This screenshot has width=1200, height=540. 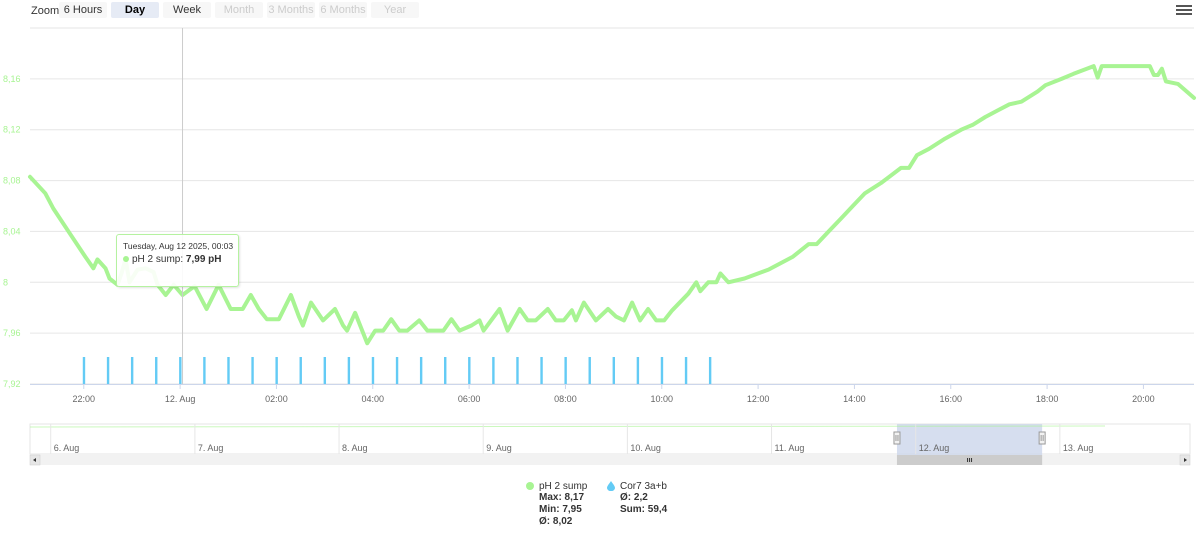 I want to click on x-tick-label: 22:00, so click(x=84, y=399).